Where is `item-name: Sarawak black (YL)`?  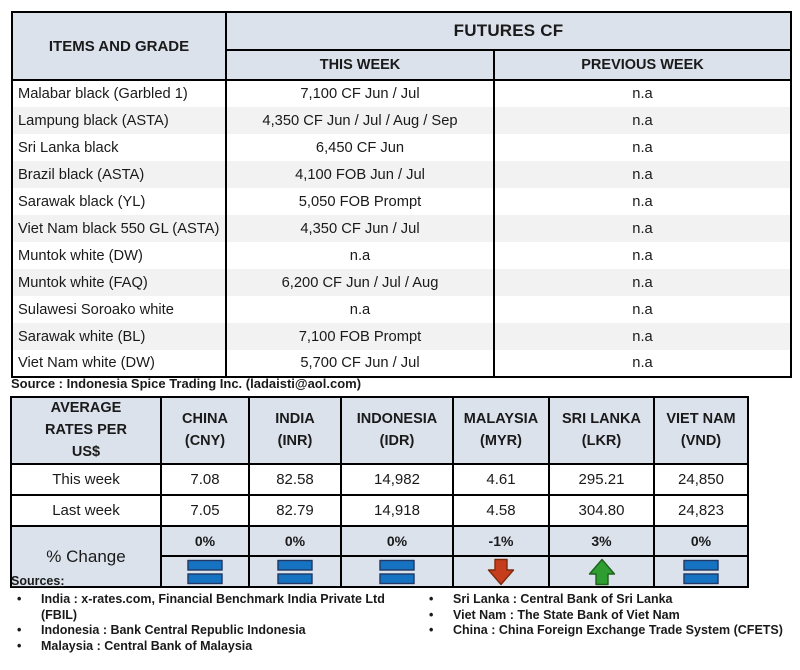 item-name: Sarawak black (YL) is located at coordinates (119, 201).